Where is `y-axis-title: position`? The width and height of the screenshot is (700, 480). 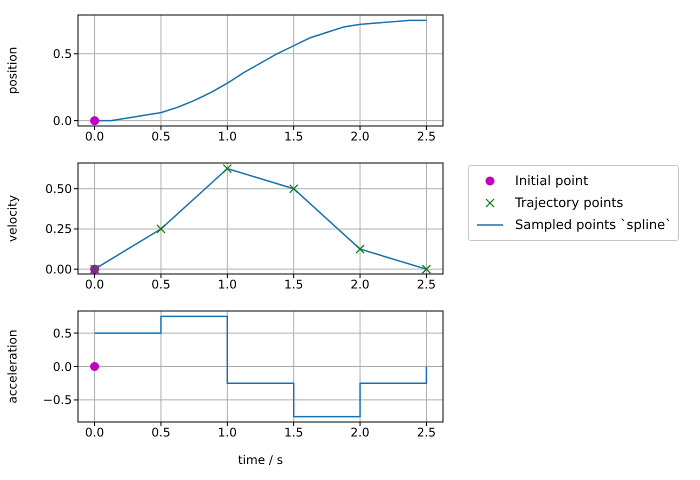
y-axis-title: position is located at coordinates (12, 70).